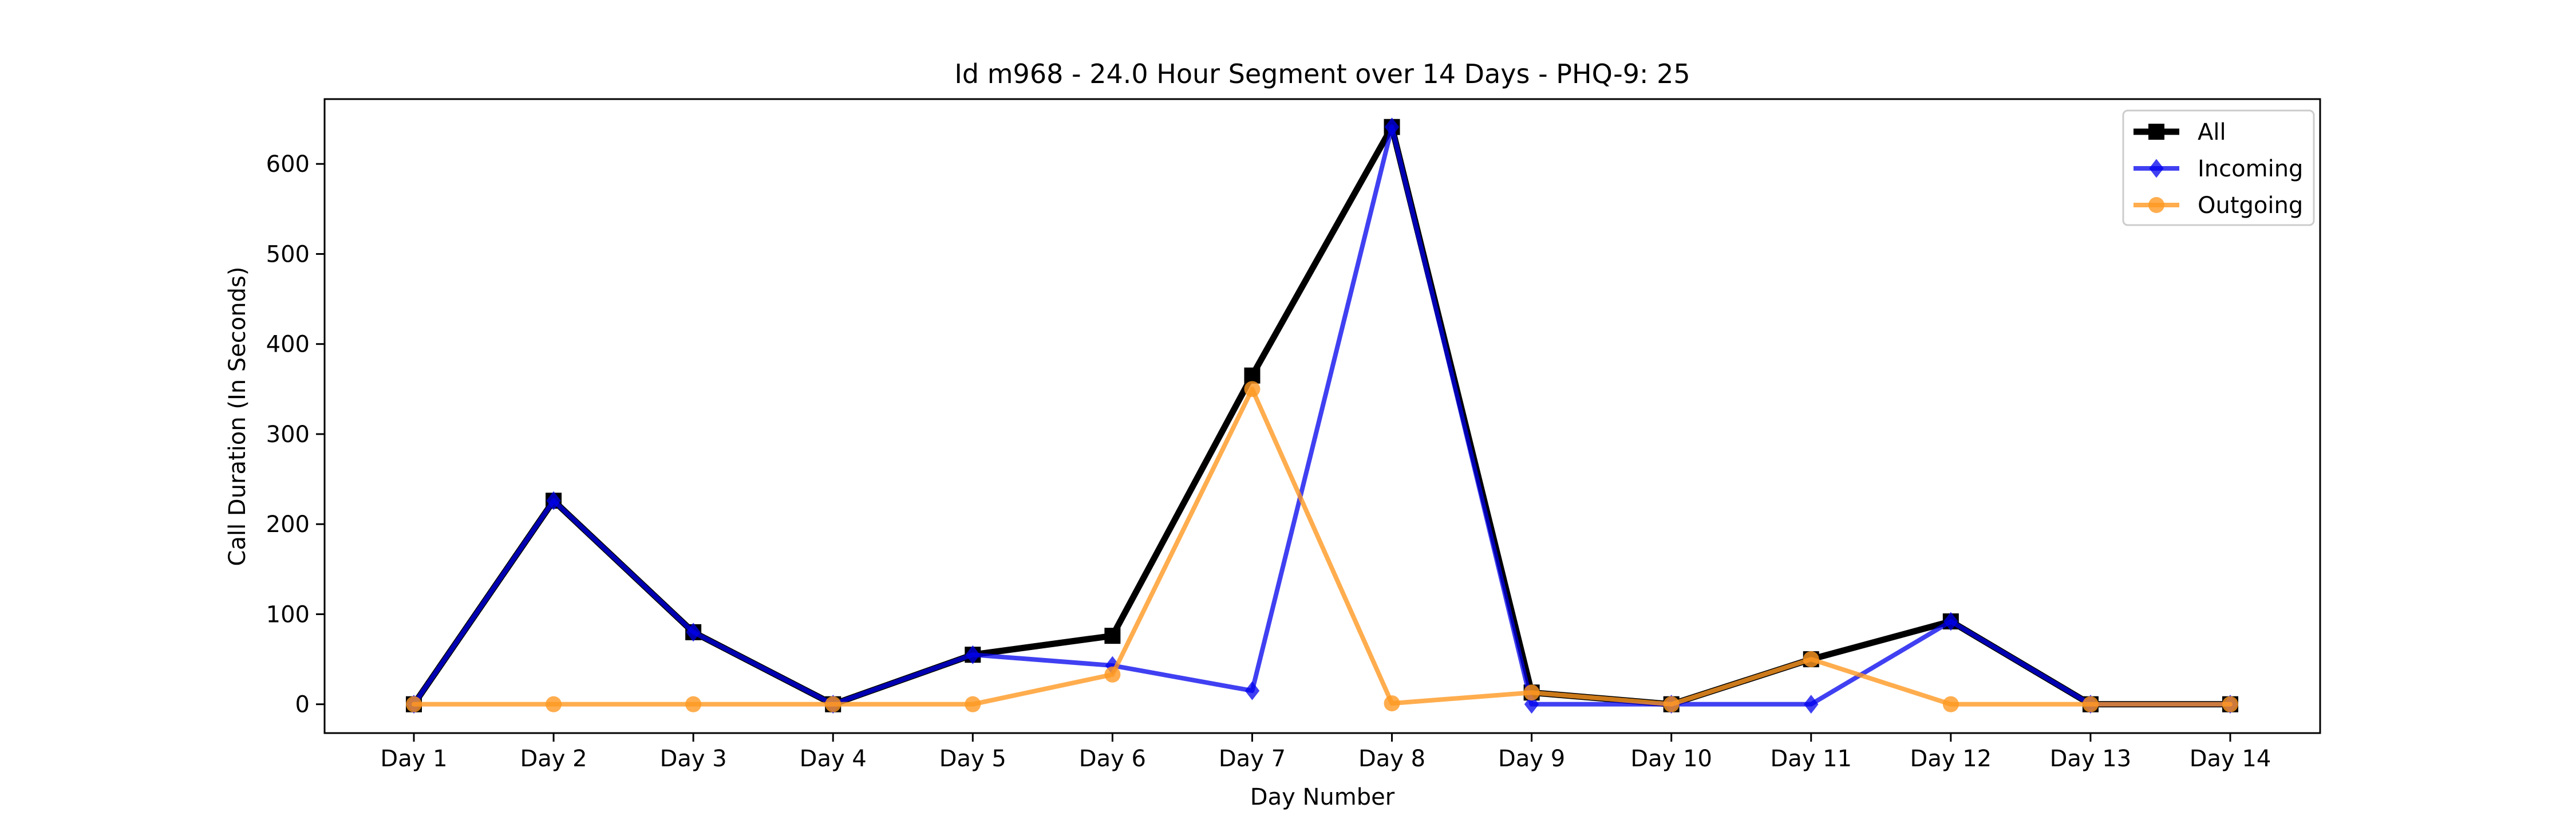 The width and height of the screenshot is (2576, 827). What do you see at coordinates (288, 345) in the screenshot?
I see `y-tick-label: 400` at bounding box center [288, 345].